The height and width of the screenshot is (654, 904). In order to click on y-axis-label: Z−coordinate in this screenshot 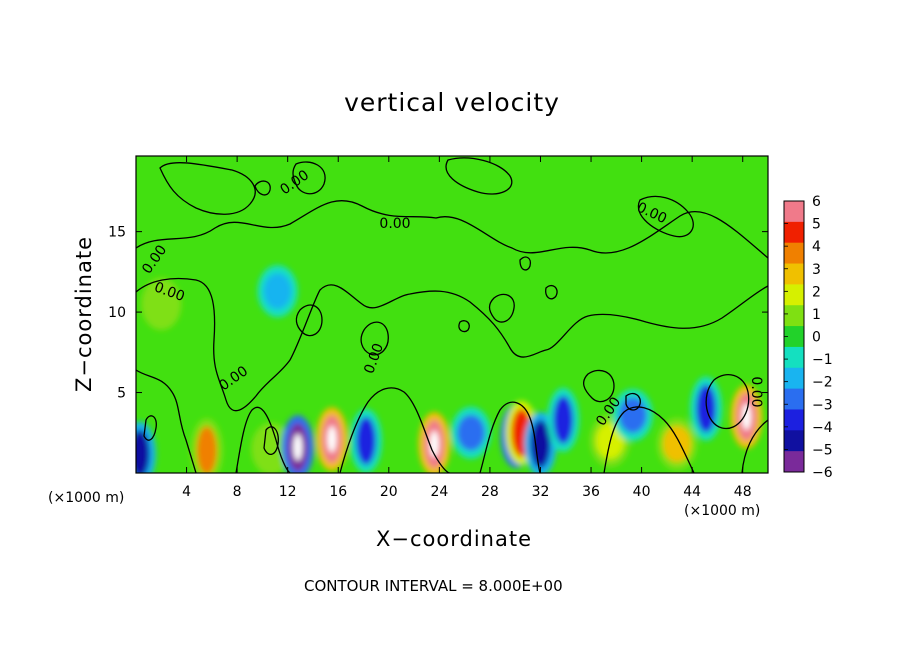, I will do `click(84, 314)`.